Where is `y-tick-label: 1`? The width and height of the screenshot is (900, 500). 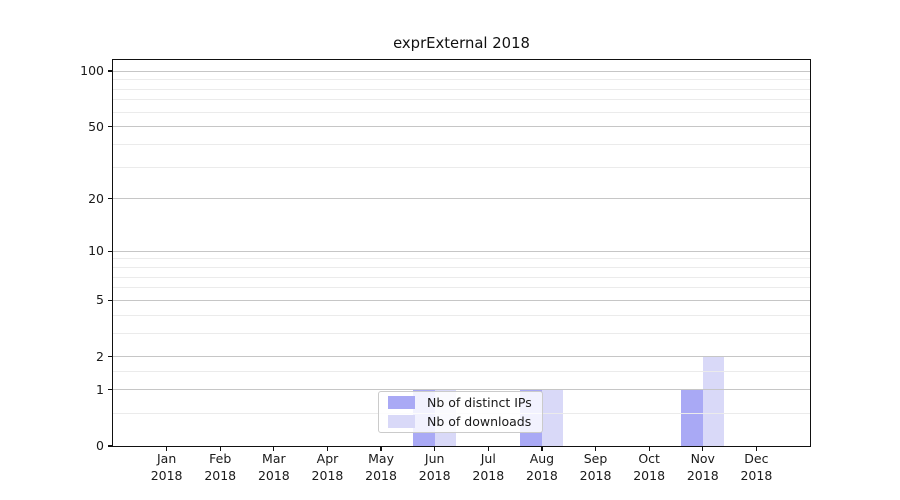
y-tick-label: 1 is located at coordinates (100, 389).